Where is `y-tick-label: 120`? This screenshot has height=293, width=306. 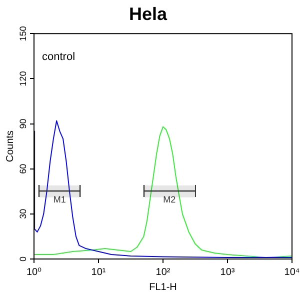 y-tick-label: 120 is located at coordinates (23, 78).